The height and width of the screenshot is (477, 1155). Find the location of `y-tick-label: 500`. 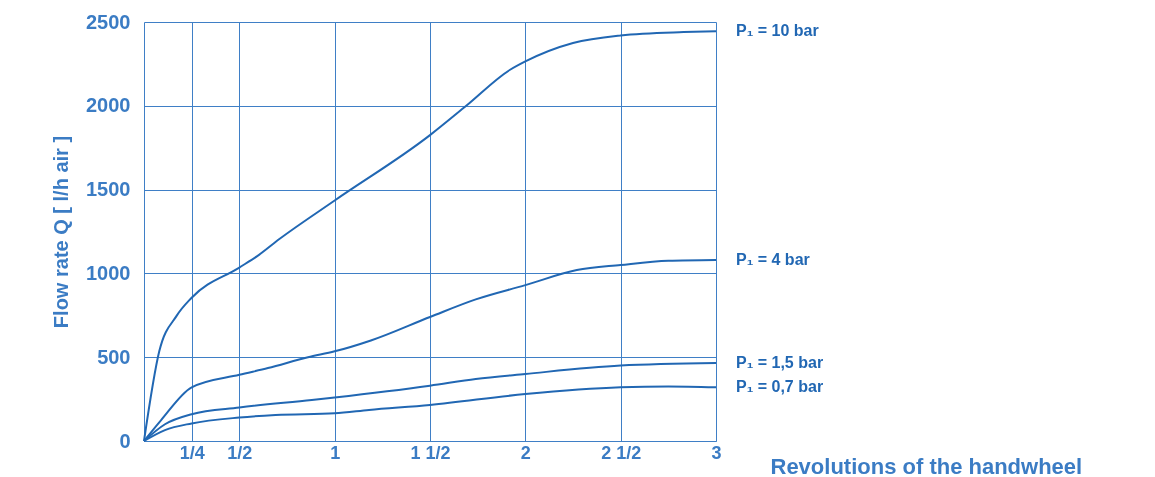

y-tick-label: 500 is located at coordinates (114, 356).